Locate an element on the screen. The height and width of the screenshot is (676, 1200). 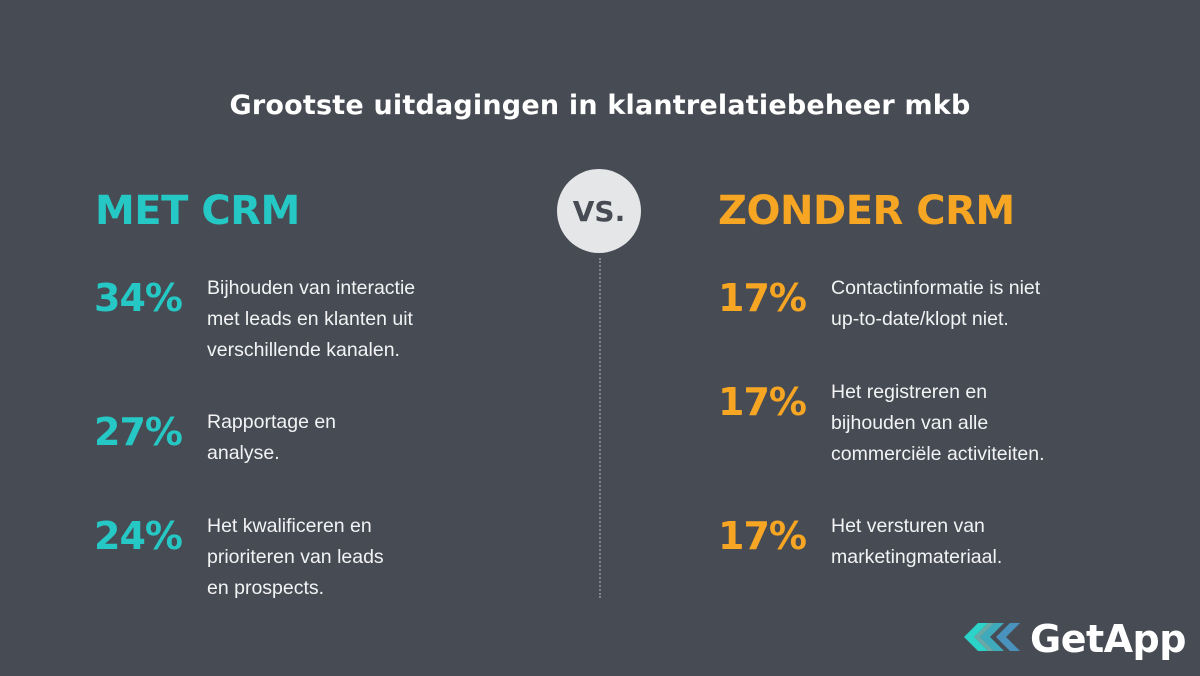
right-item-3-percent: 17% is located at coordinates (762, 536).